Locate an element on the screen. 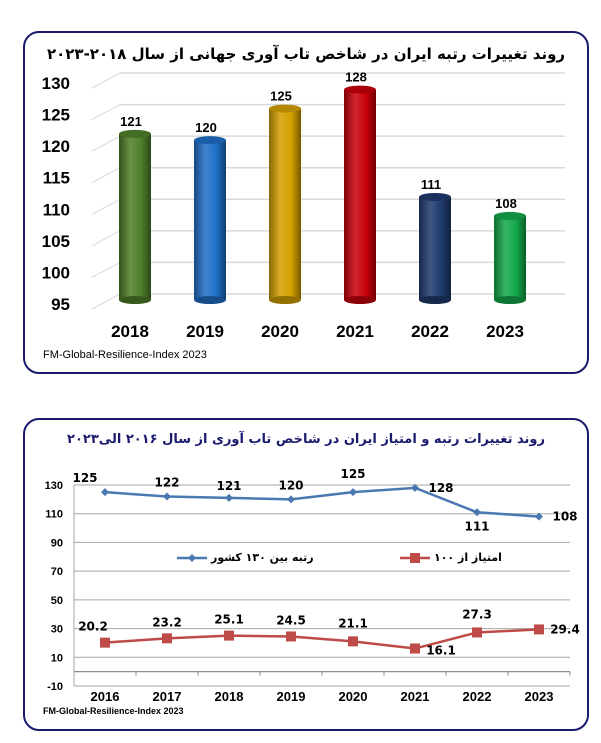 This screenshot has width=601, height=743. data-label: 128 is located at coordinates (440, 488).